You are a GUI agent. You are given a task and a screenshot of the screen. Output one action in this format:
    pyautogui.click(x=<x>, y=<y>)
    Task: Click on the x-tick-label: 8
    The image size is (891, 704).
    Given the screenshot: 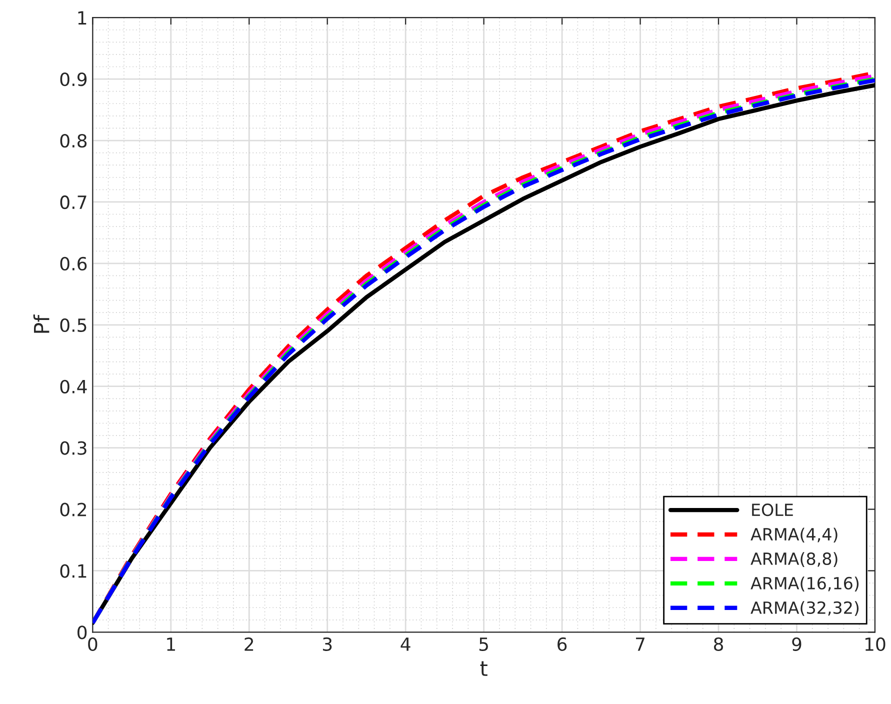 What is the action you would take?
    pyautogui.click(x=719, y=644)
    